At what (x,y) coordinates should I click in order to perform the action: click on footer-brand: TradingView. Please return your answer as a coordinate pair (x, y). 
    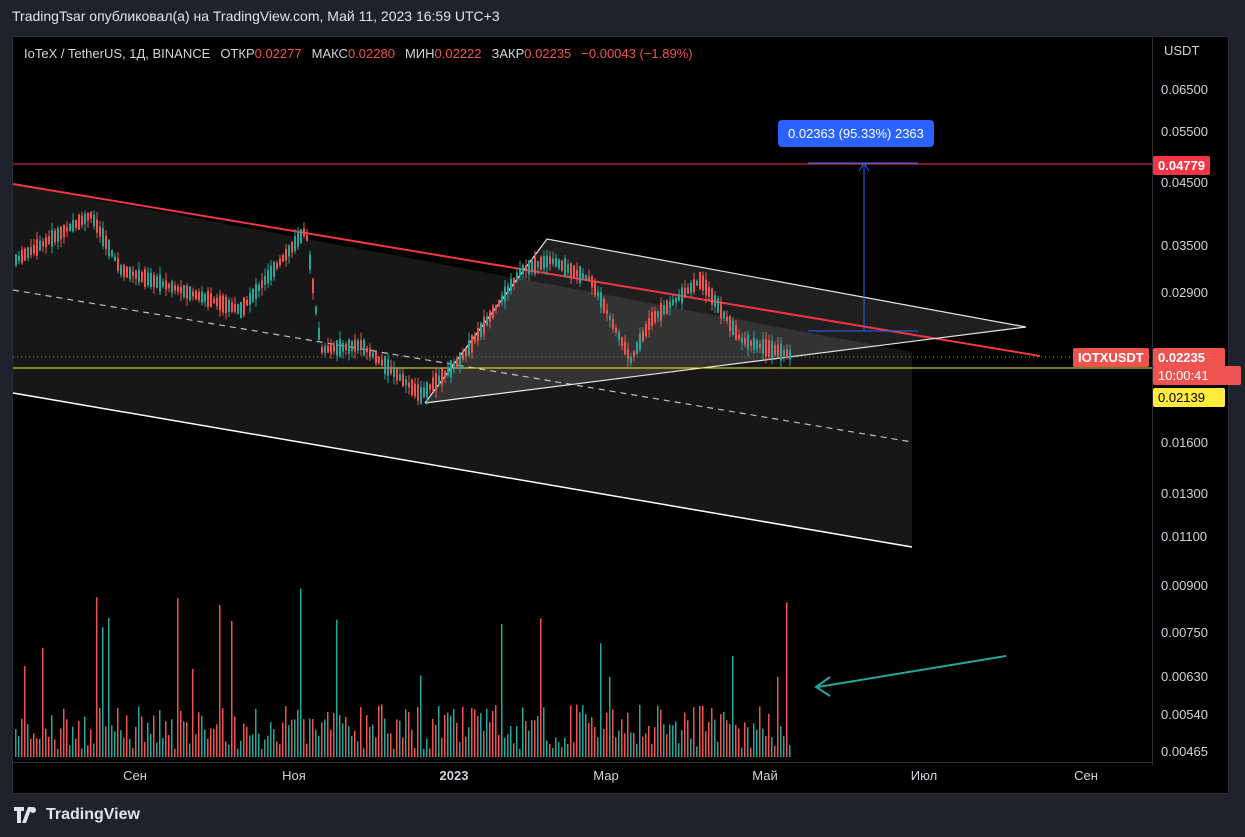
    Looking at the image, I should click on (77, 815).